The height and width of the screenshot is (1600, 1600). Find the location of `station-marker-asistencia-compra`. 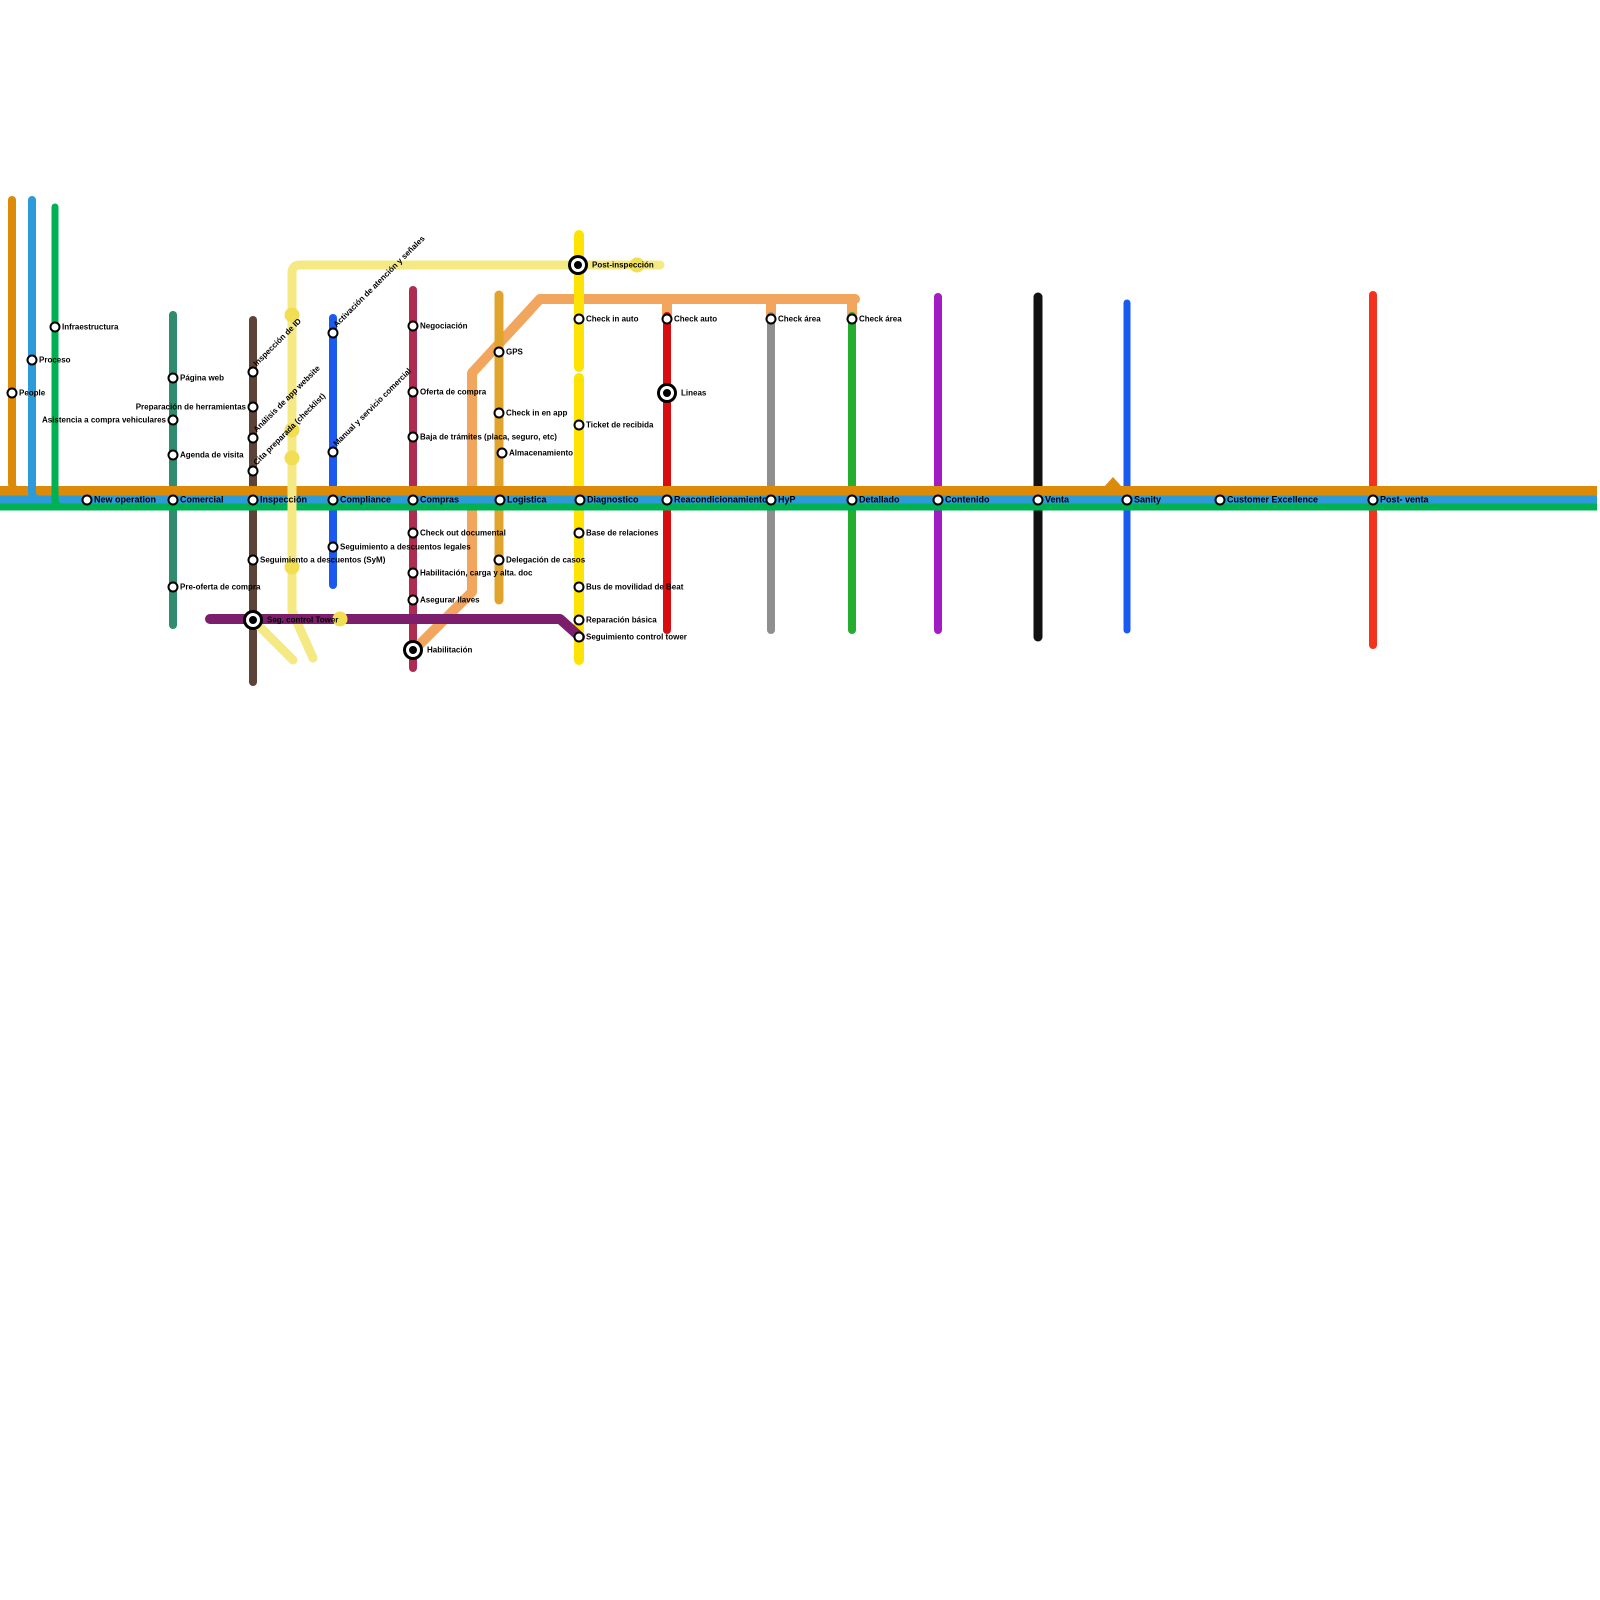

station-marker-asistencia-compra is located at coordinates (173, 420).